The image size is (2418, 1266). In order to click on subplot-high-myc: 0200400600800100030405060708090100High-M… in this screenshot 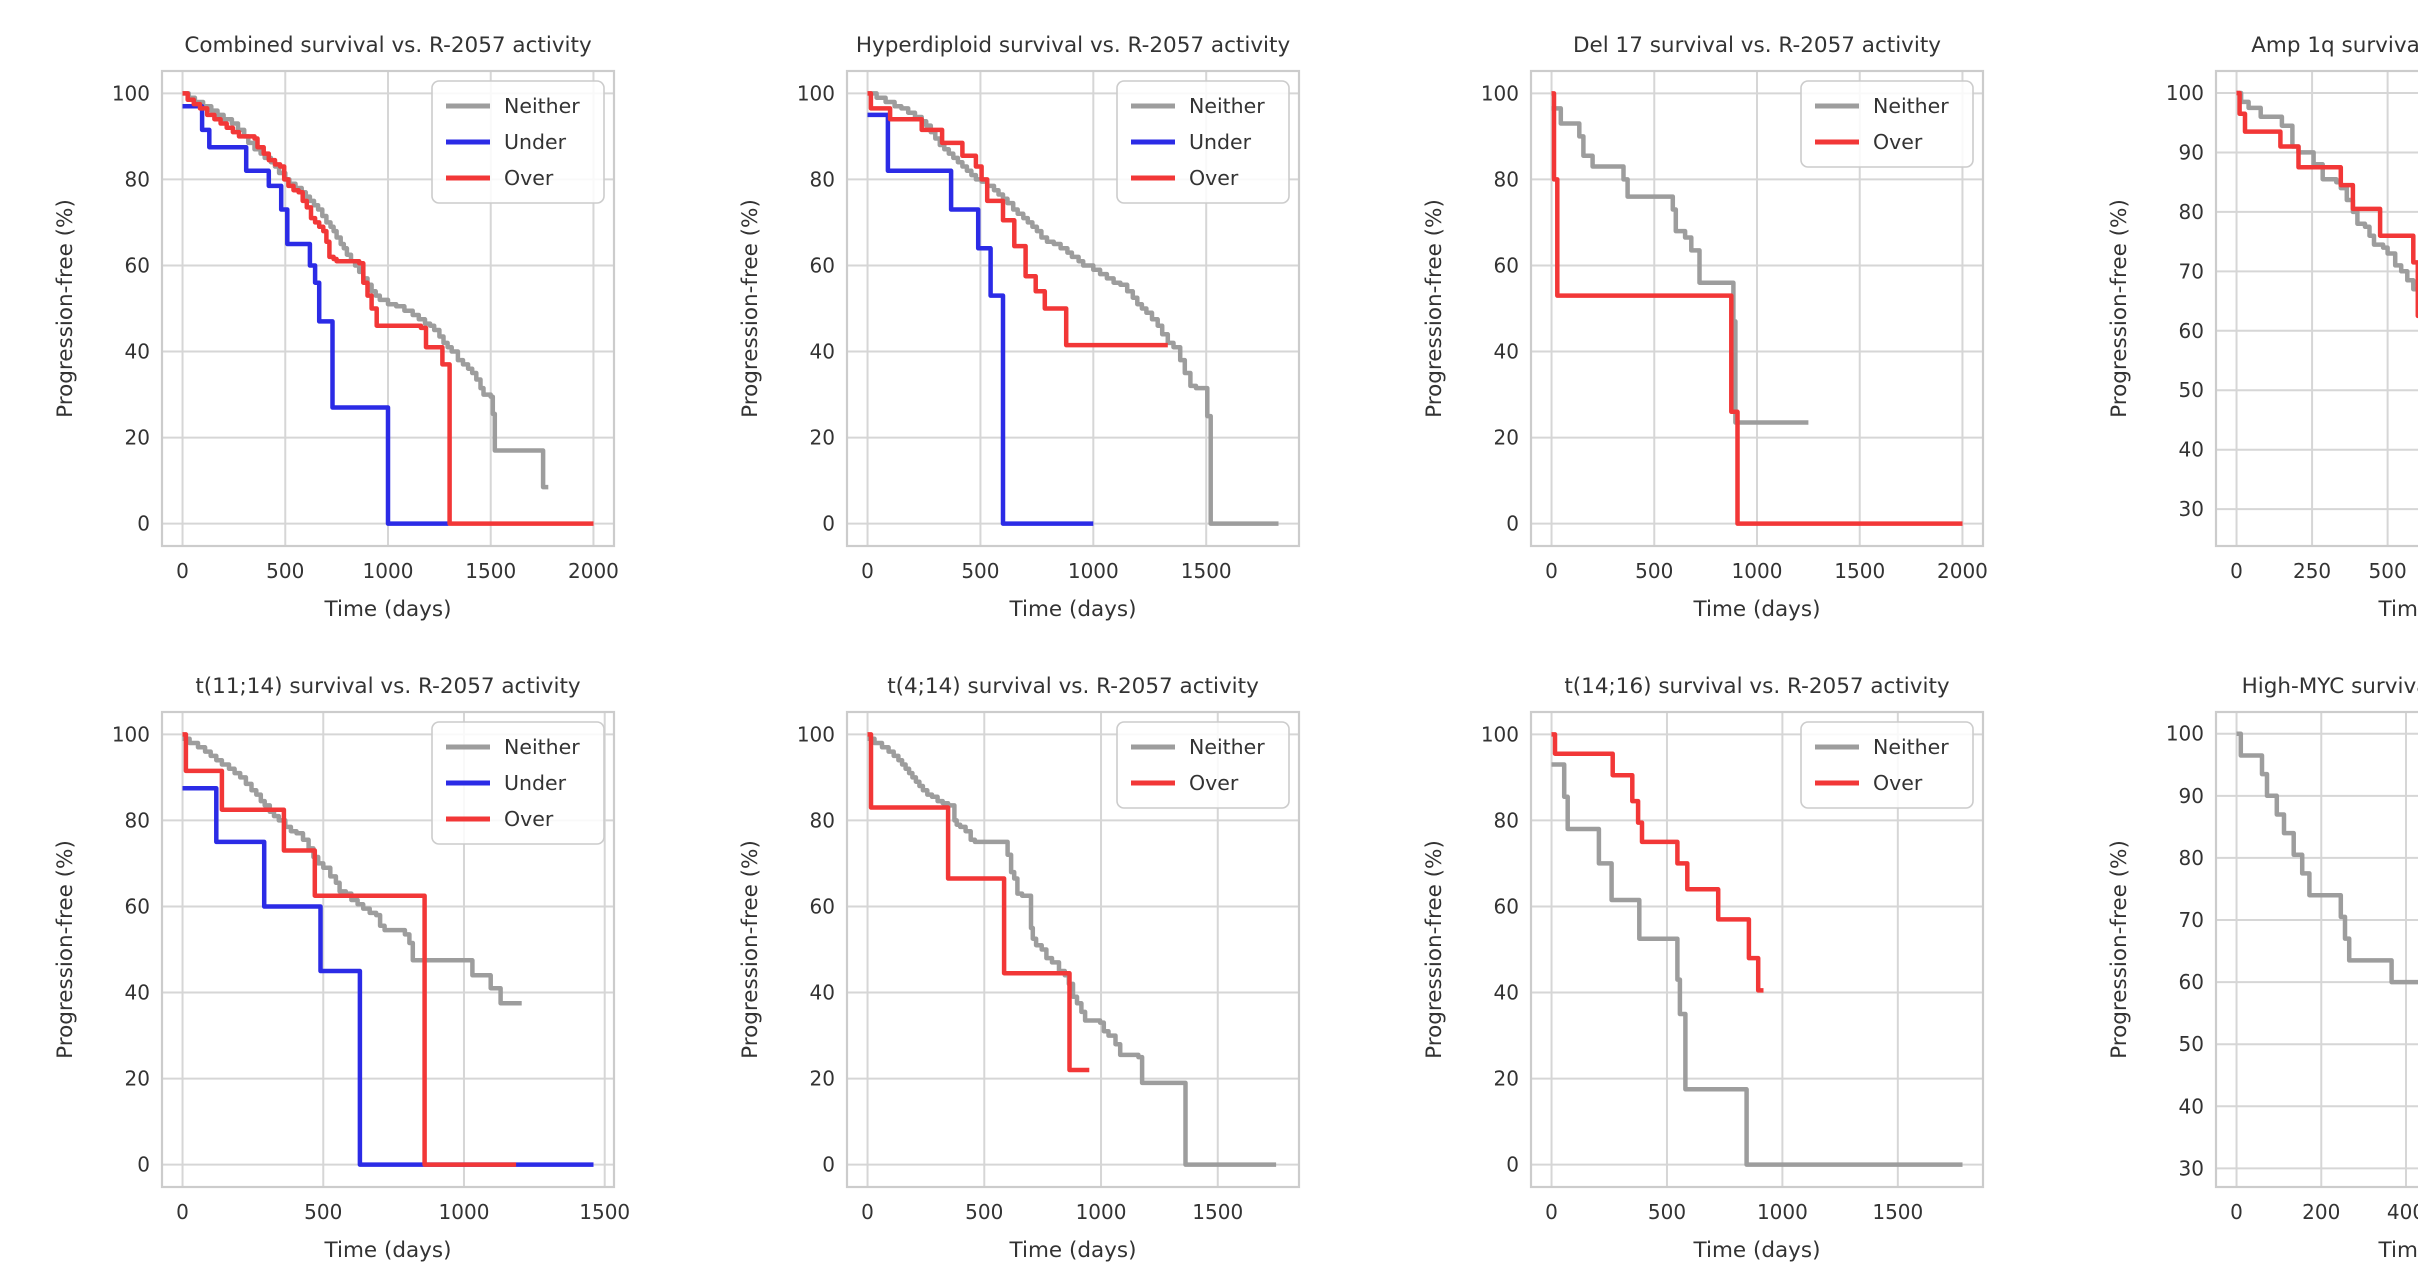, I will do `click(2256, 961)`.